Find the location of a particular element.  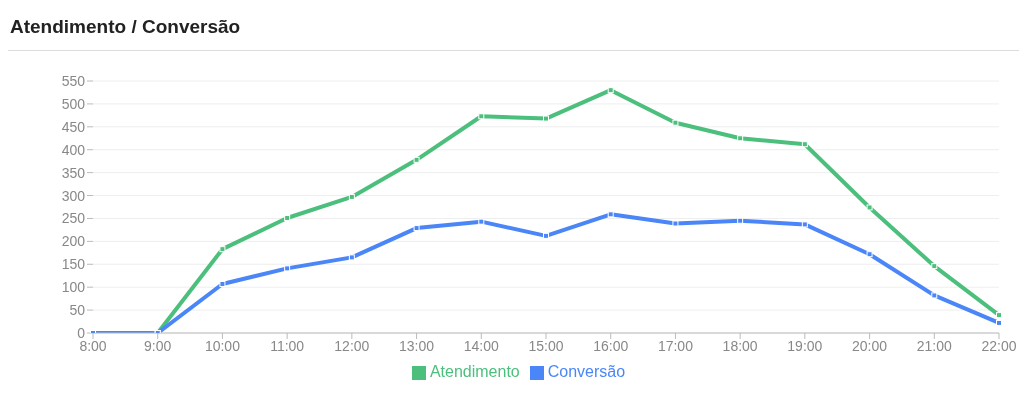

y-tick-label: 300 is located at coordinates (73, 195).